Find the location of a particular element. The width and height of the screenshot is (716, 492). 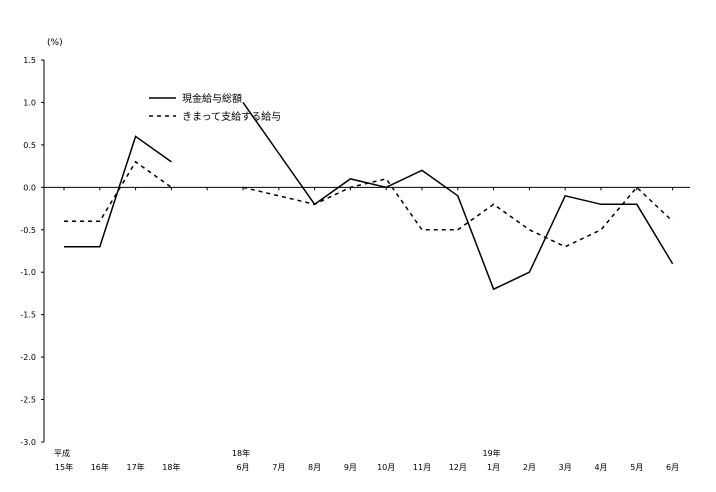

y-tick-label: -2.0 is located at coordinates (28, 357).